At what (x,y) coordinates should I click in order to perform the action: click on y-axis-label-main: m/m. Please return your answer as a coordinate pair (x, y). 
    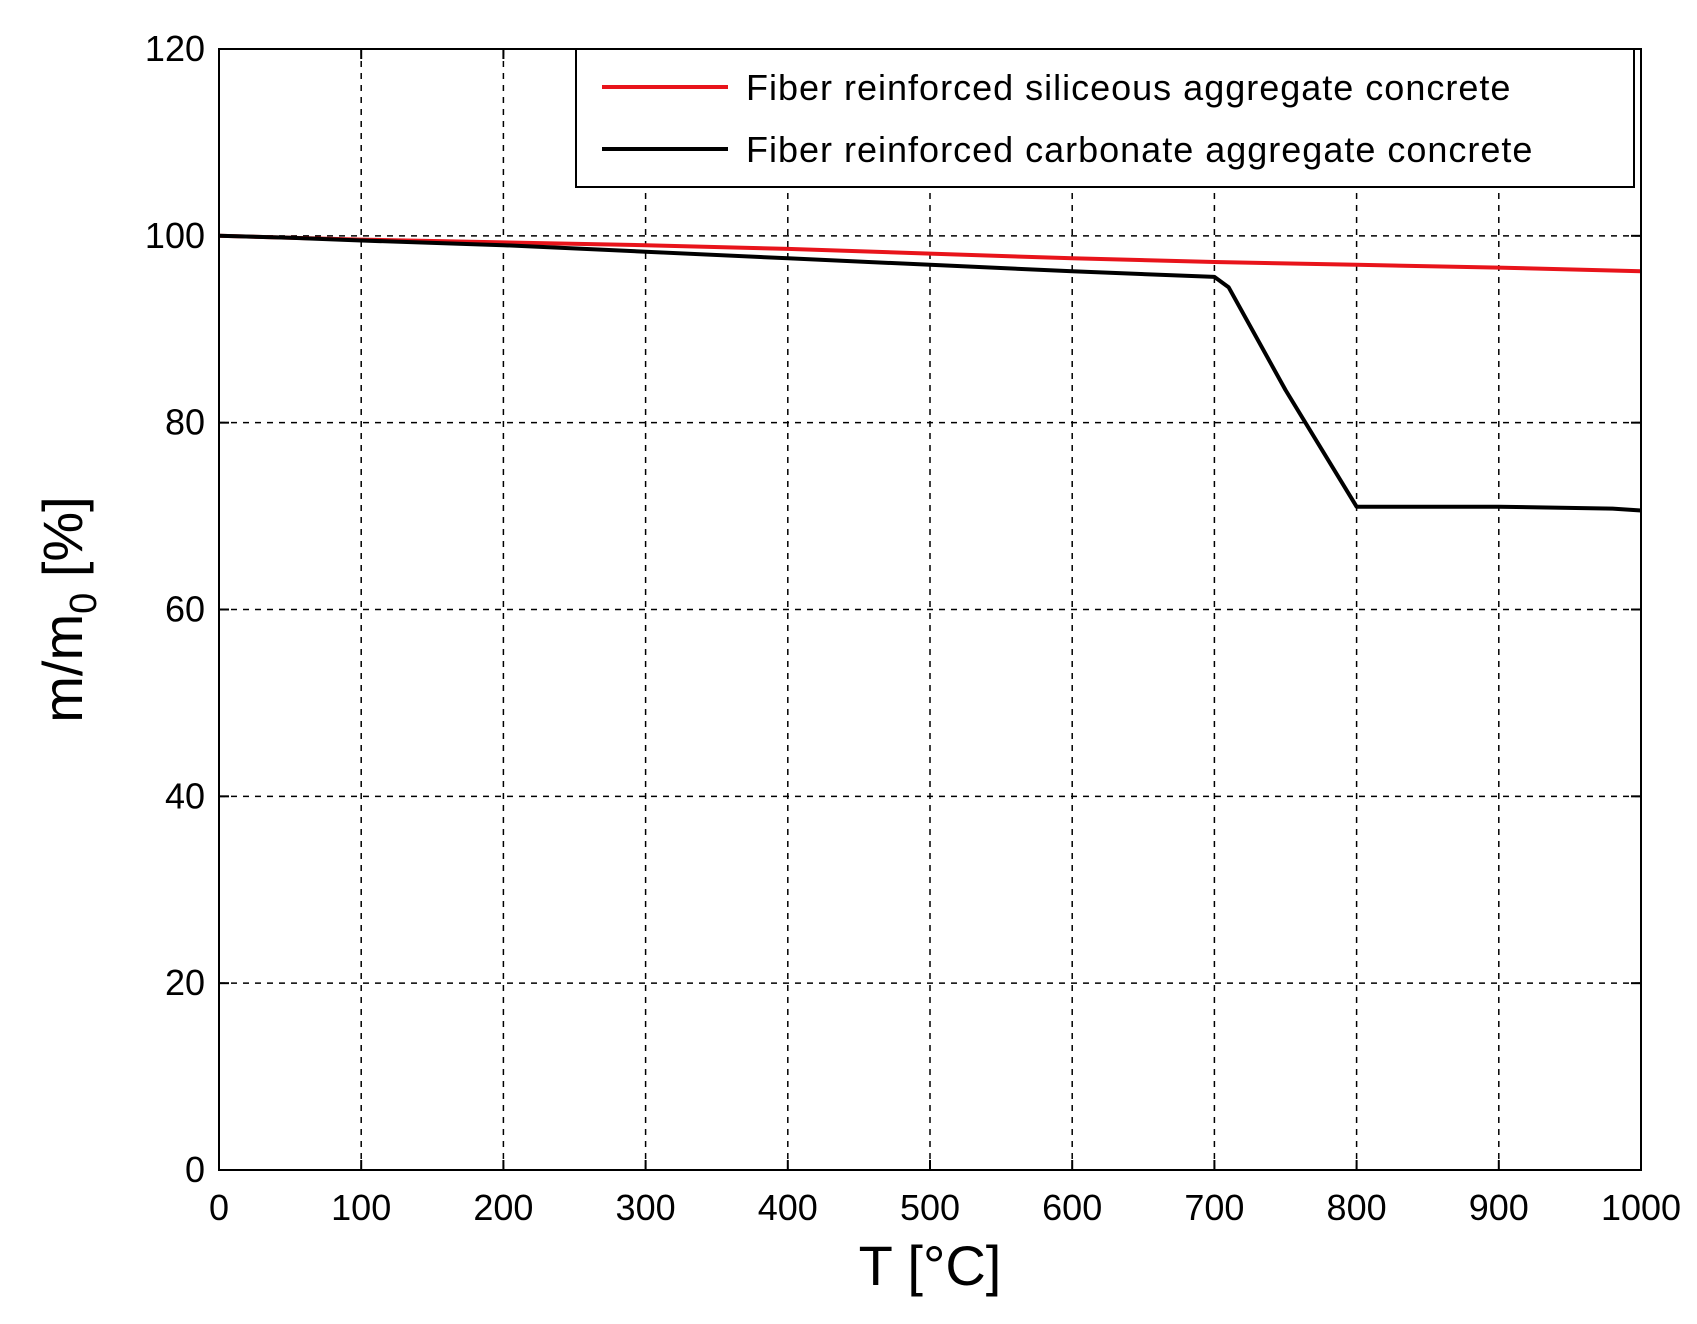
    Looking at the image, I should click on (62, 668).